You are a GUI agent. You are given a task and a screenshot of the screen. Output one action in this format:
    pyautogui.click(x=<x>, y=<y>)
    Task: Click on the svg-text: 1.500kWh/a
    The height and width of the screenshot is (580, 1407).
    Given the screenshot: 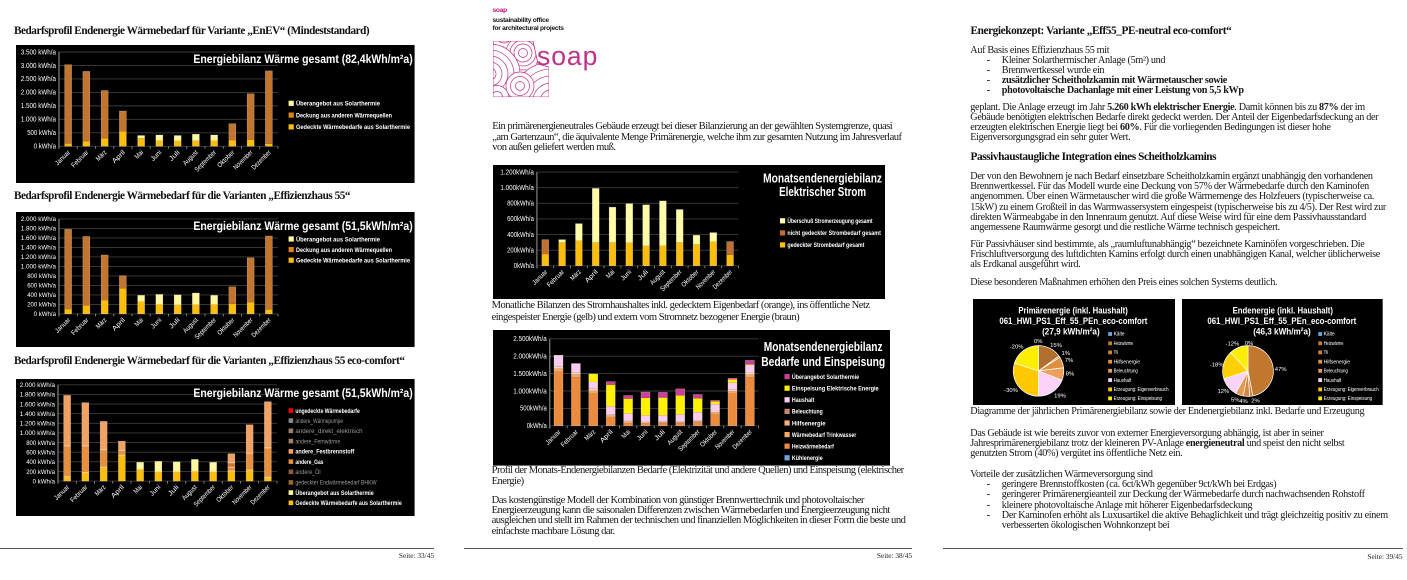 What is the action you would take?
    pyautogui.click(x=530, y=374)
    